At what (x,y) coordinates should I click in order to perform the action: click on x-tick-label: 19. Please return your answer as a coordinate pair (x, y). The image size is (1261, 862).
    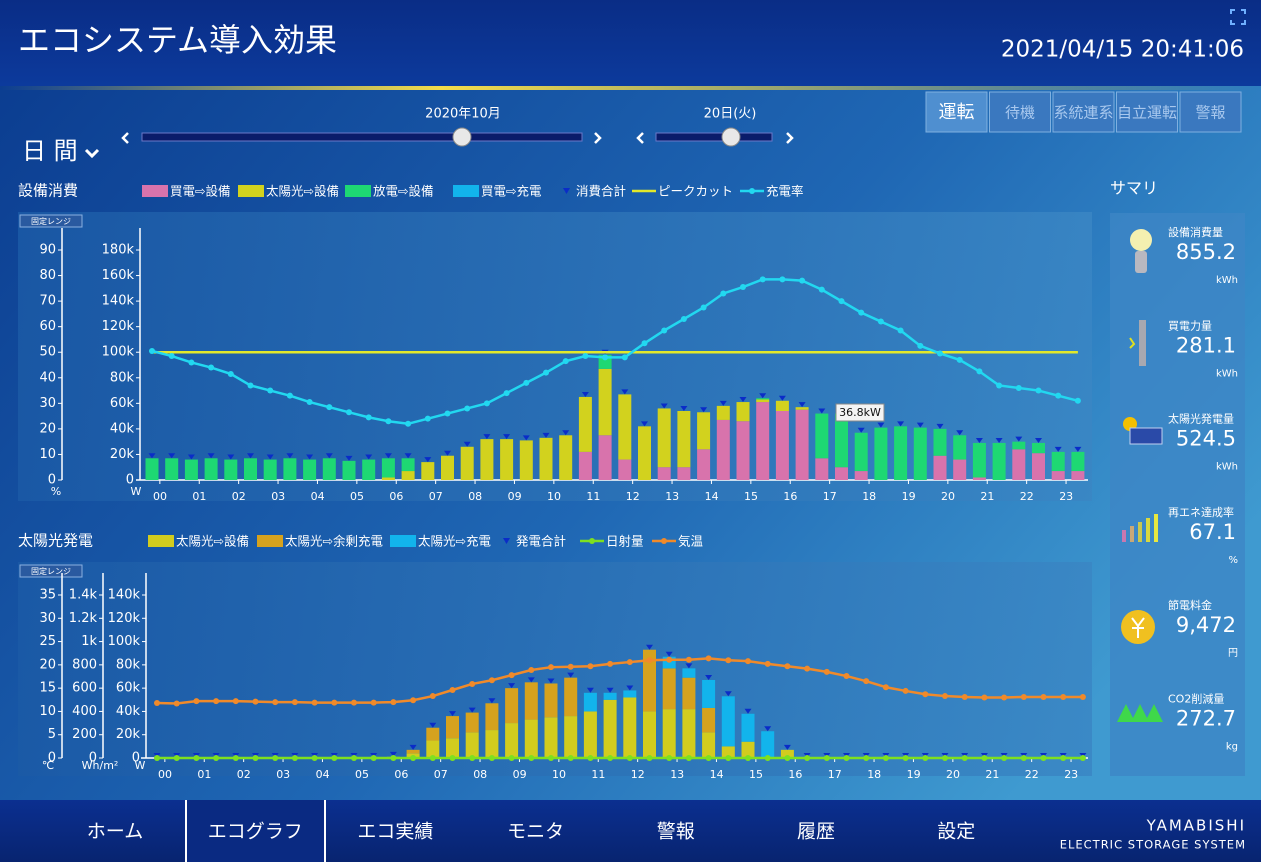
    Looking at the image, I should click on (909, 496).